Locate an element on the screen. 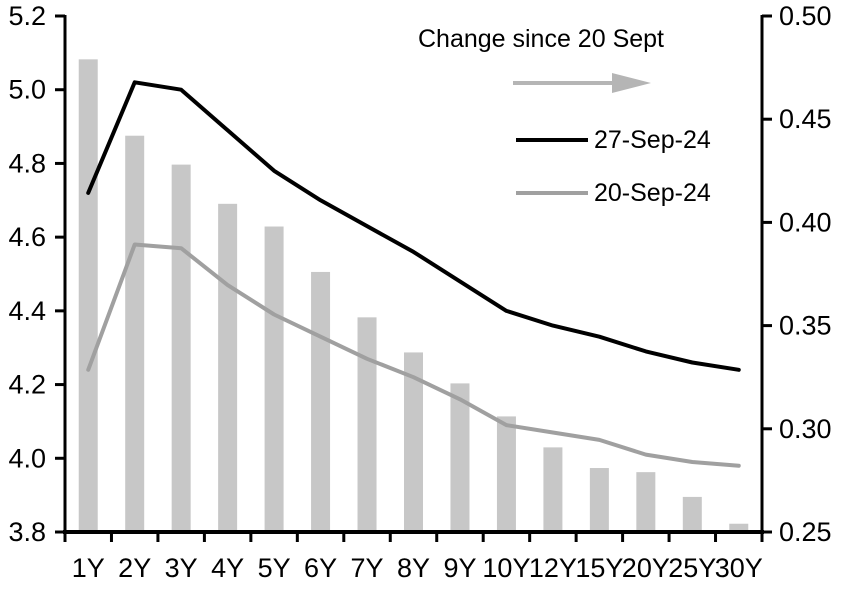 The image size is (852, 589). x-axis-label-4Y: 4Y is located at coordinates (227, 568).